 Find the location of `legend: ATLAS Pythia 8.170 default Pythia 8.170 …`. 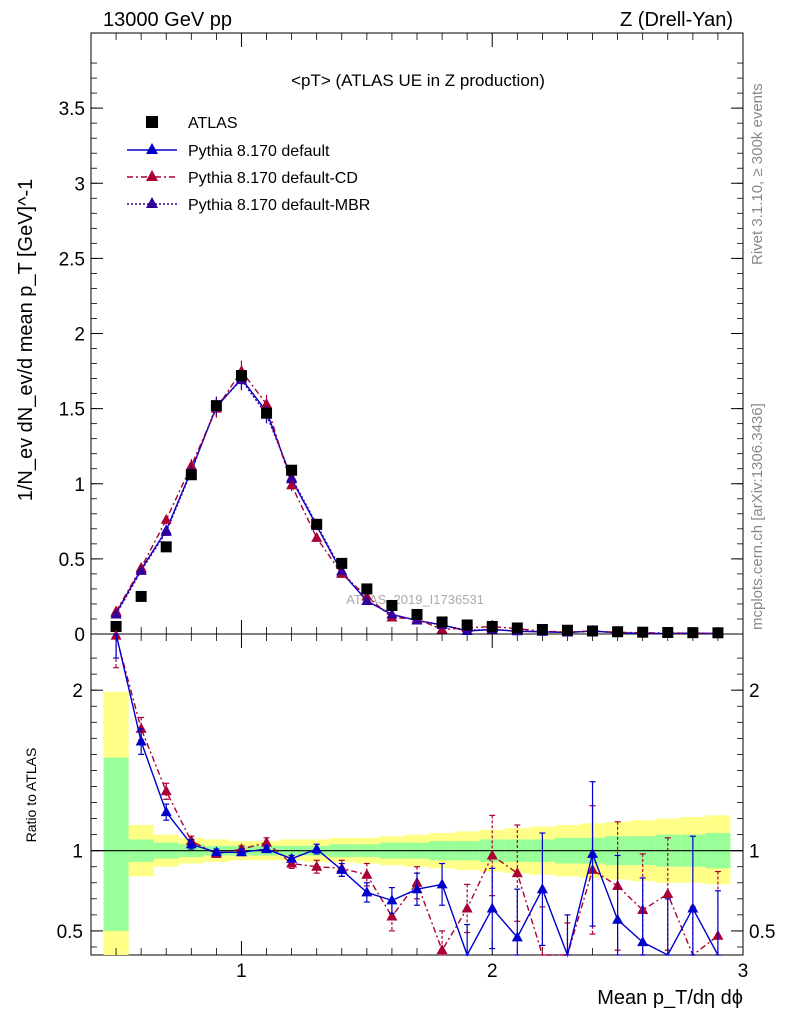

legend: ATLAS Pythia 8.170 default Pythia 8.170 … is located at coordinates (248, 164).